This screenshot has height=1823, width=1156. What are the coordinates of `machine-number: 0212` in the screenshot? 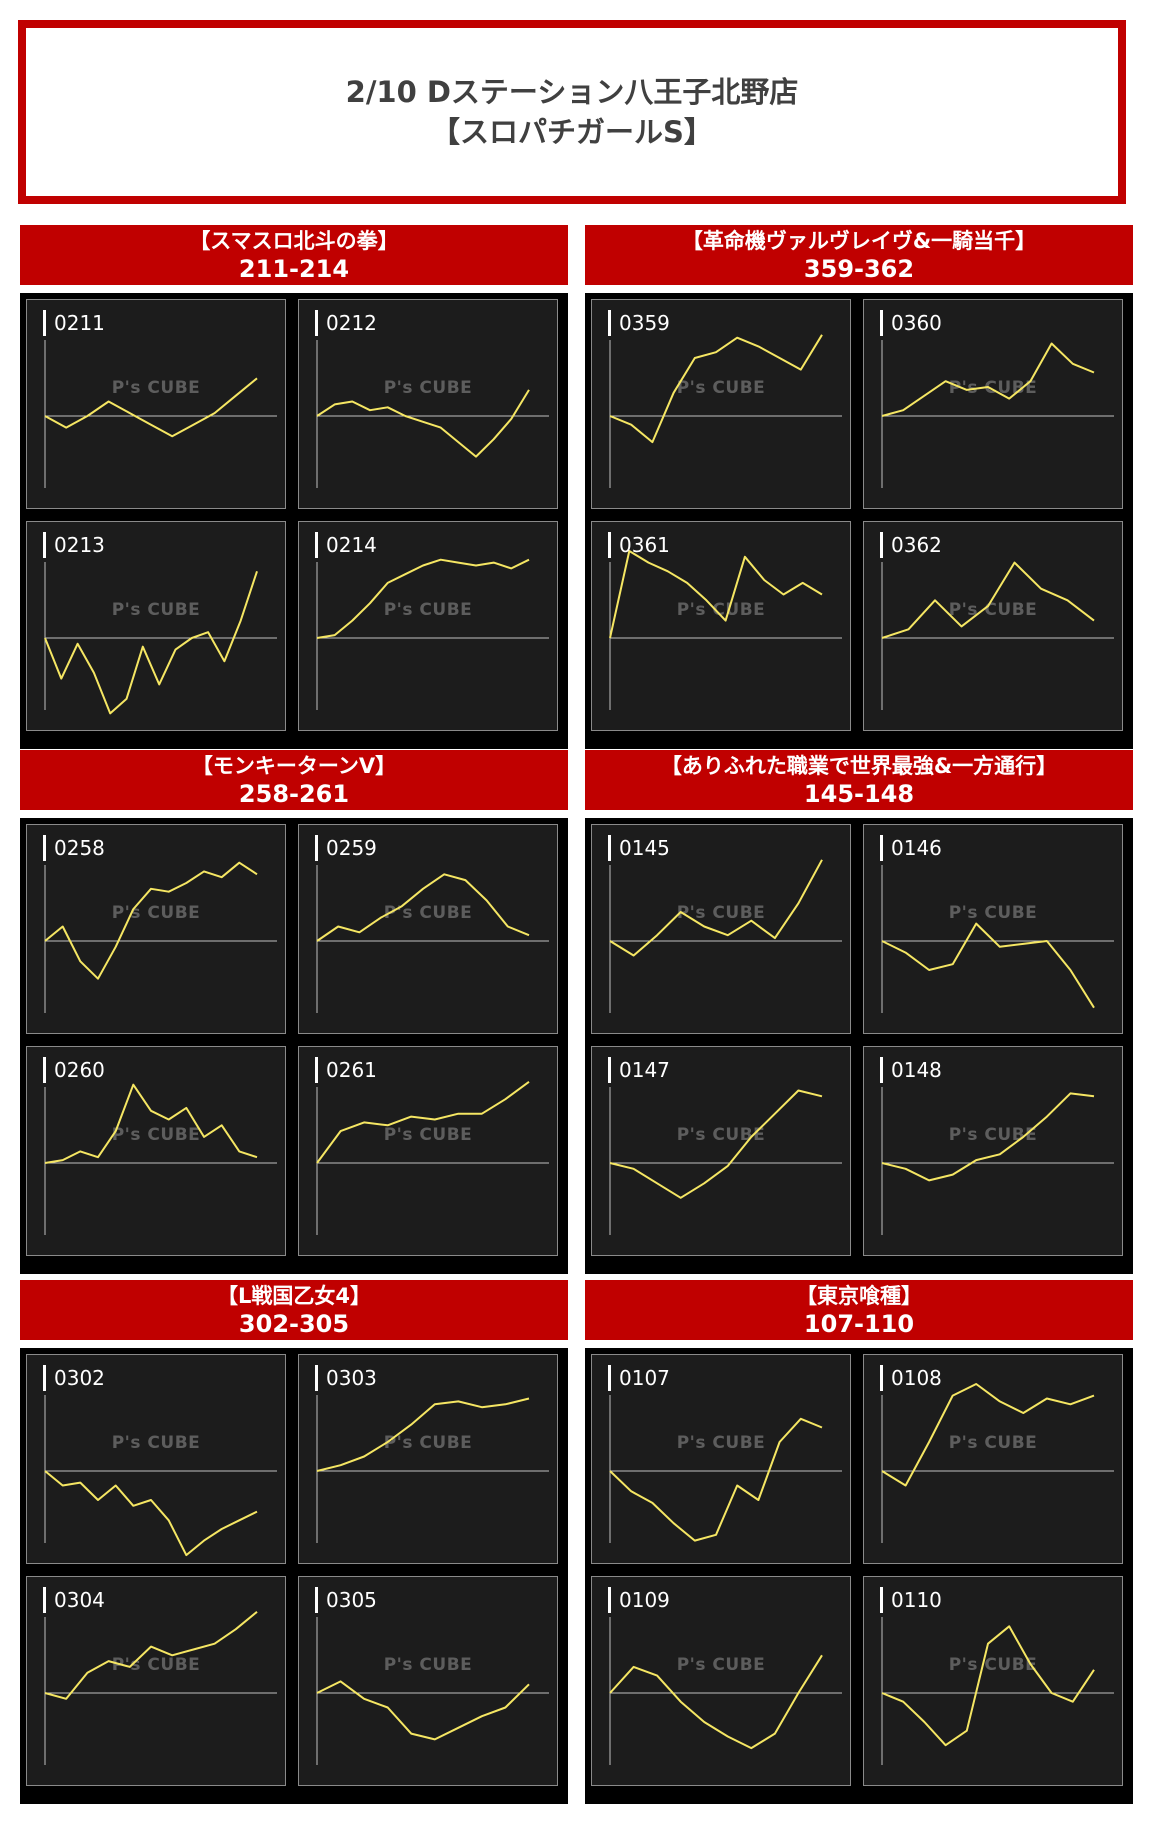 It's located at (346, 323).